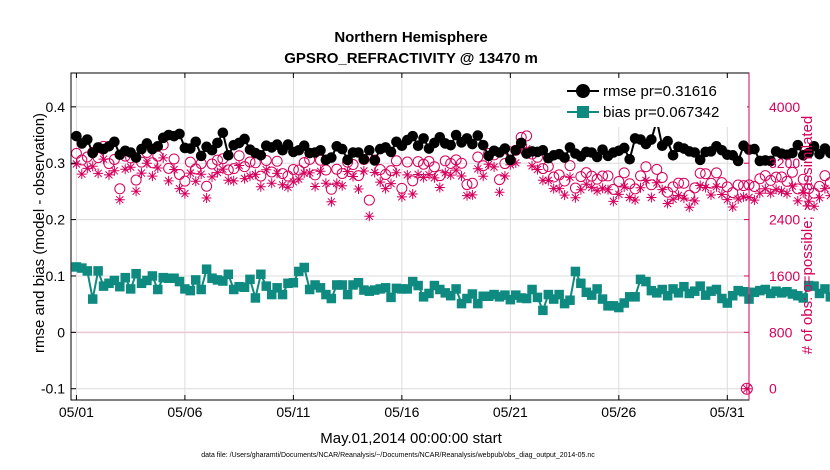 The image size is (830, 470). Describe the element at coordinates (781, 332) in the screenshot. I see `y2-tick-label: 800` at that location.